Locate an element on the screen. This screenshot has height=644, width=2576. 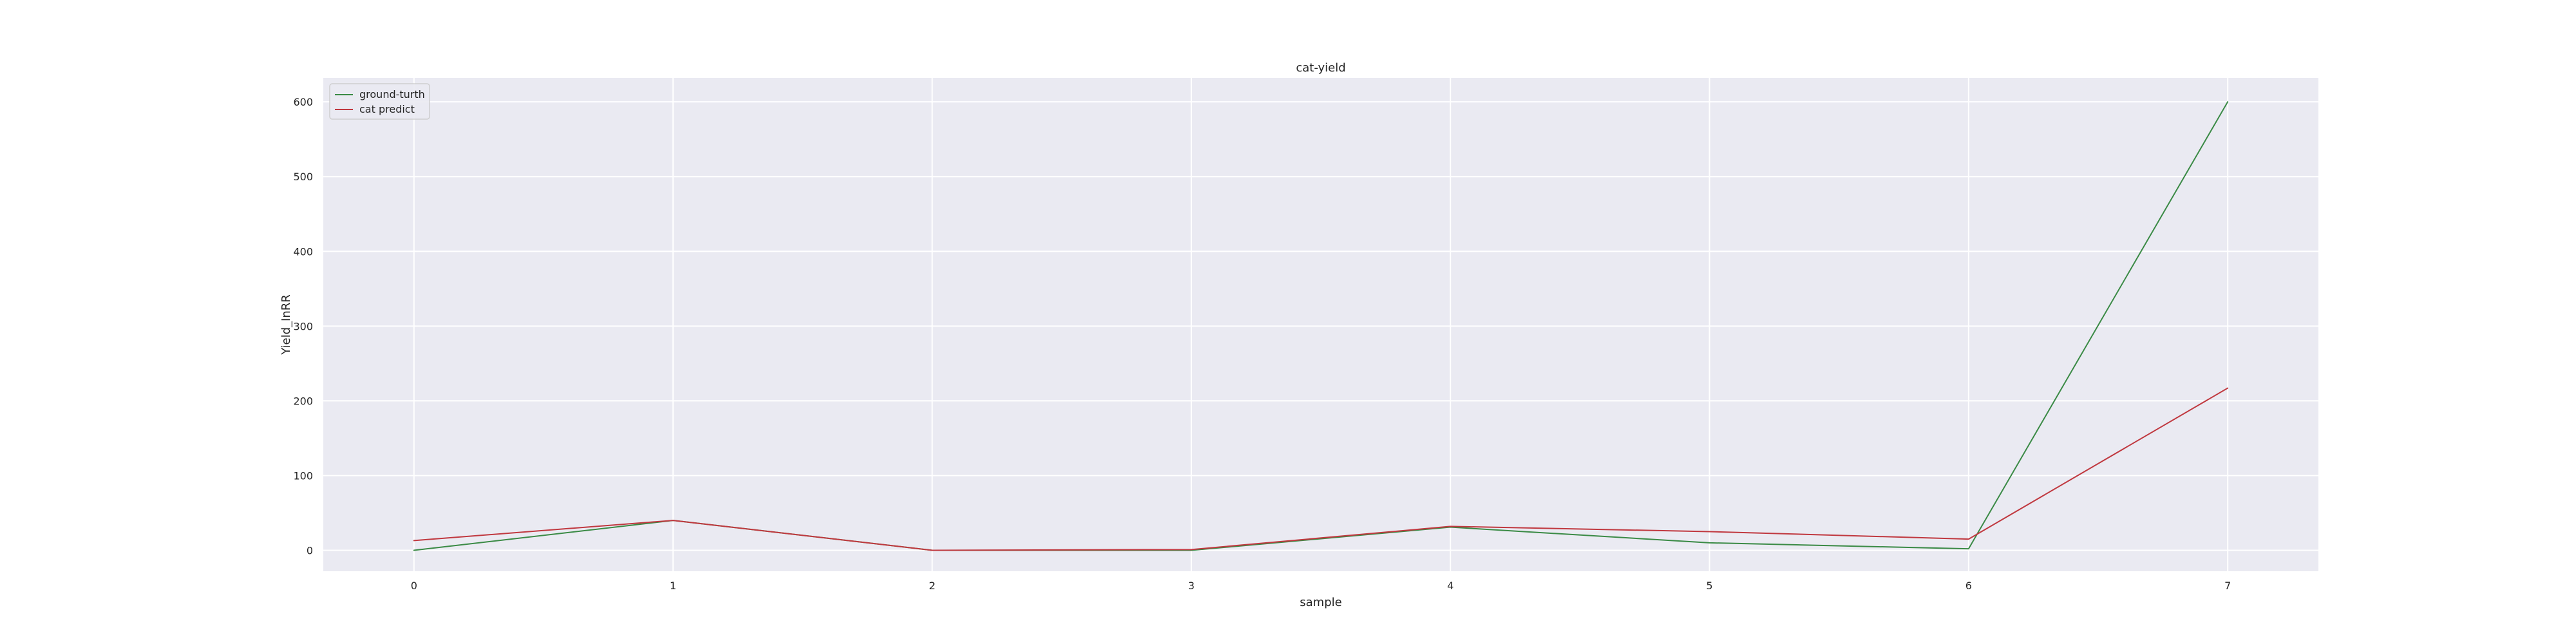
y-tick-label: 600 is located at coordinates (303, 102).